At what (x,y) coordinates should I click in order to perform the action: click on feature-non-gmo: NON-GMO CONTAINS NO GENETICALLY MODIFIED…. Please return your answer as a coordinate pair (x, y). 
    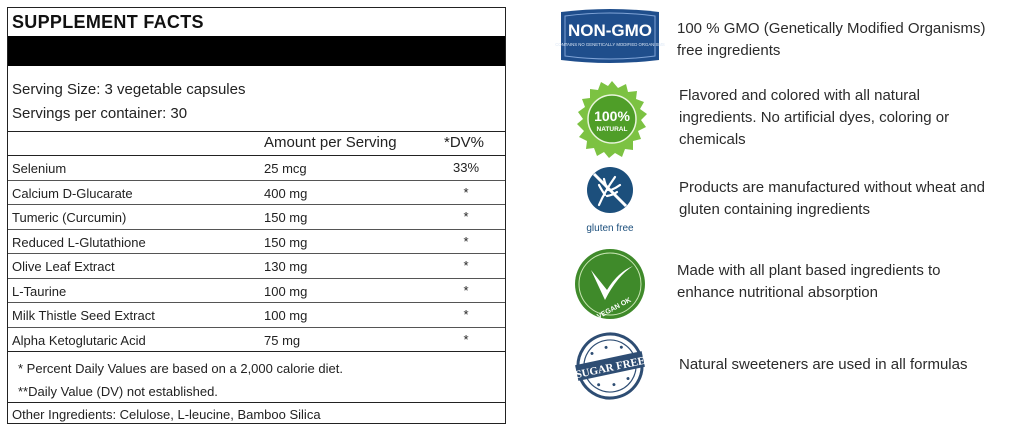
    Looking at the image, I should click on (785, 37).